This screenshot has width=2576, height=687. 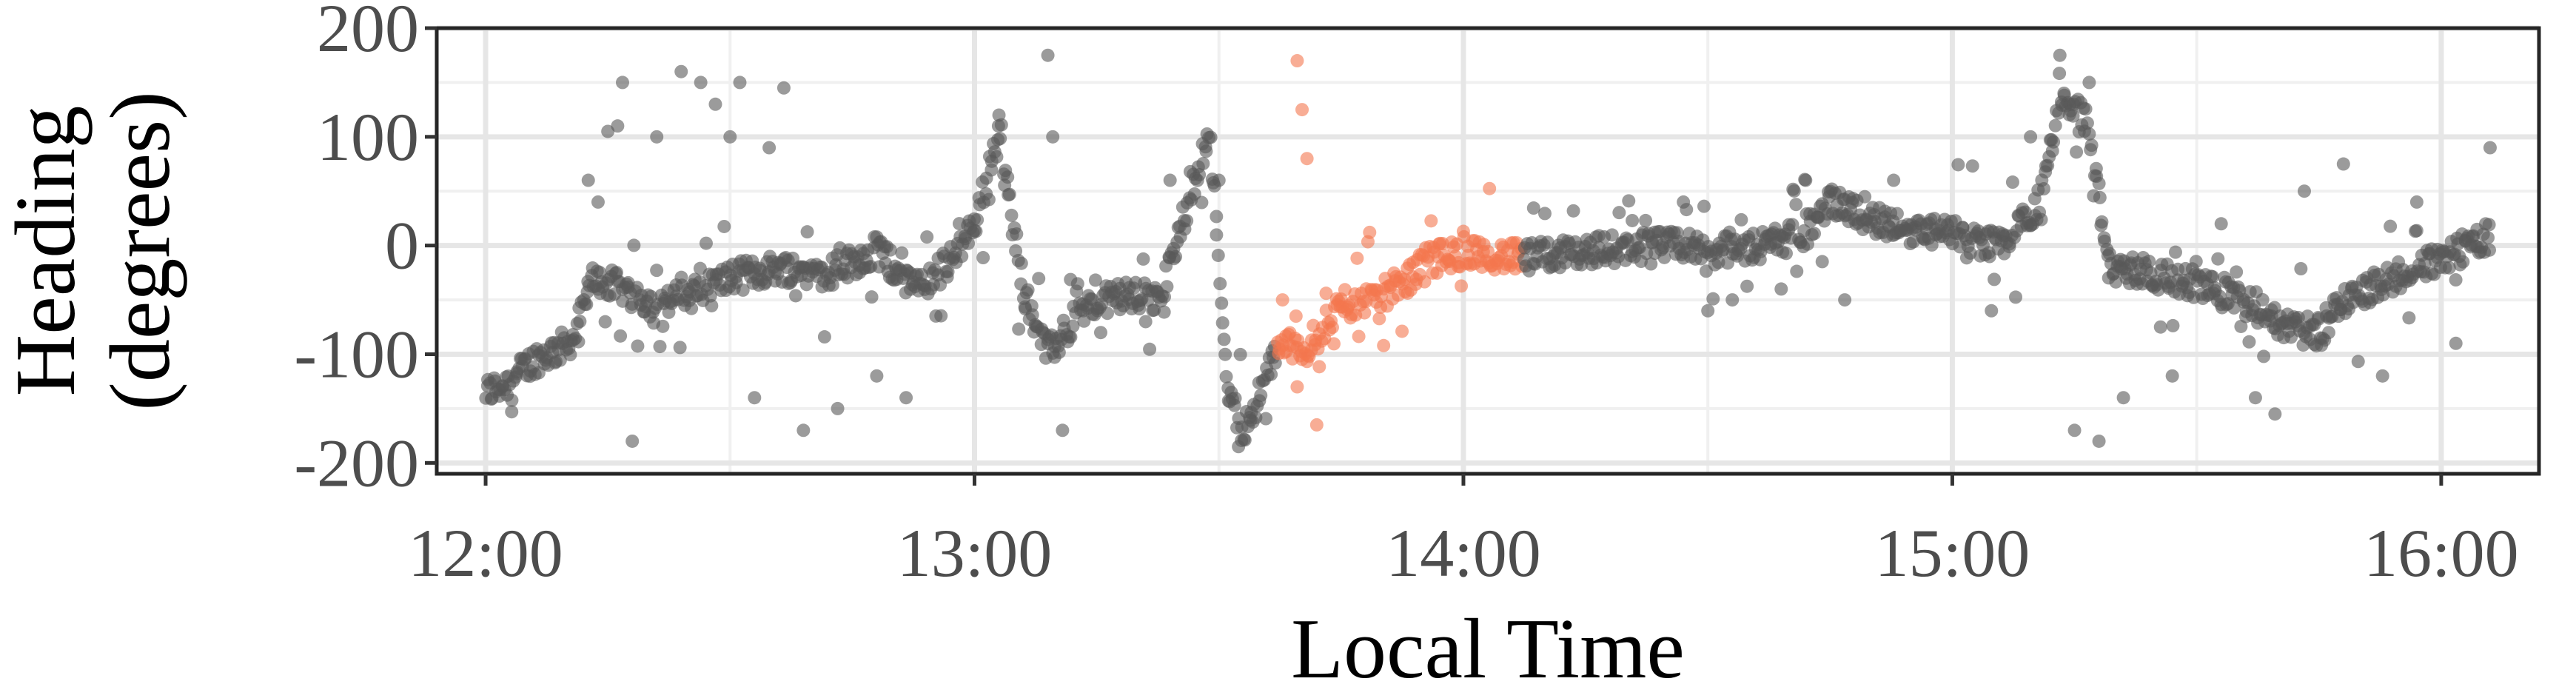 What do you see at coordinates (140, 251) in the screenshot?
I see `y-axis-title-line-2: (degrees)` at bounding box center [140, 251].